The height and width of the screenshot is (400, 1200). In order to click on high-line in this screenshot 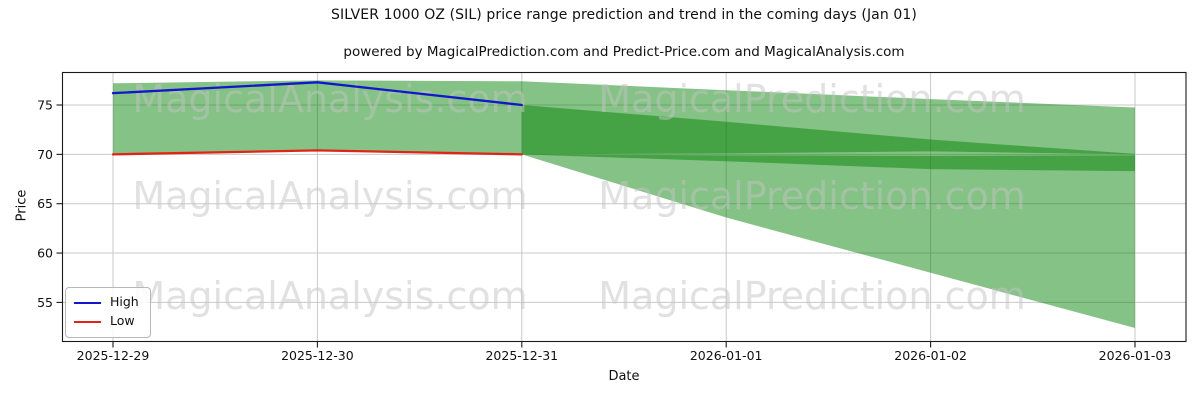, I will do `click(317, 94)`.